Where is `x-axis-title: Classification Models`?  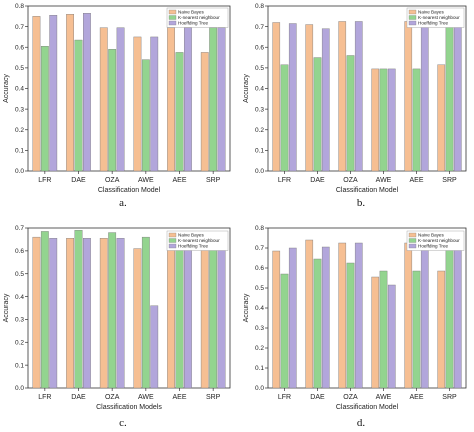
x-axis-title: Classification Models is located at coordinates (129, 407).